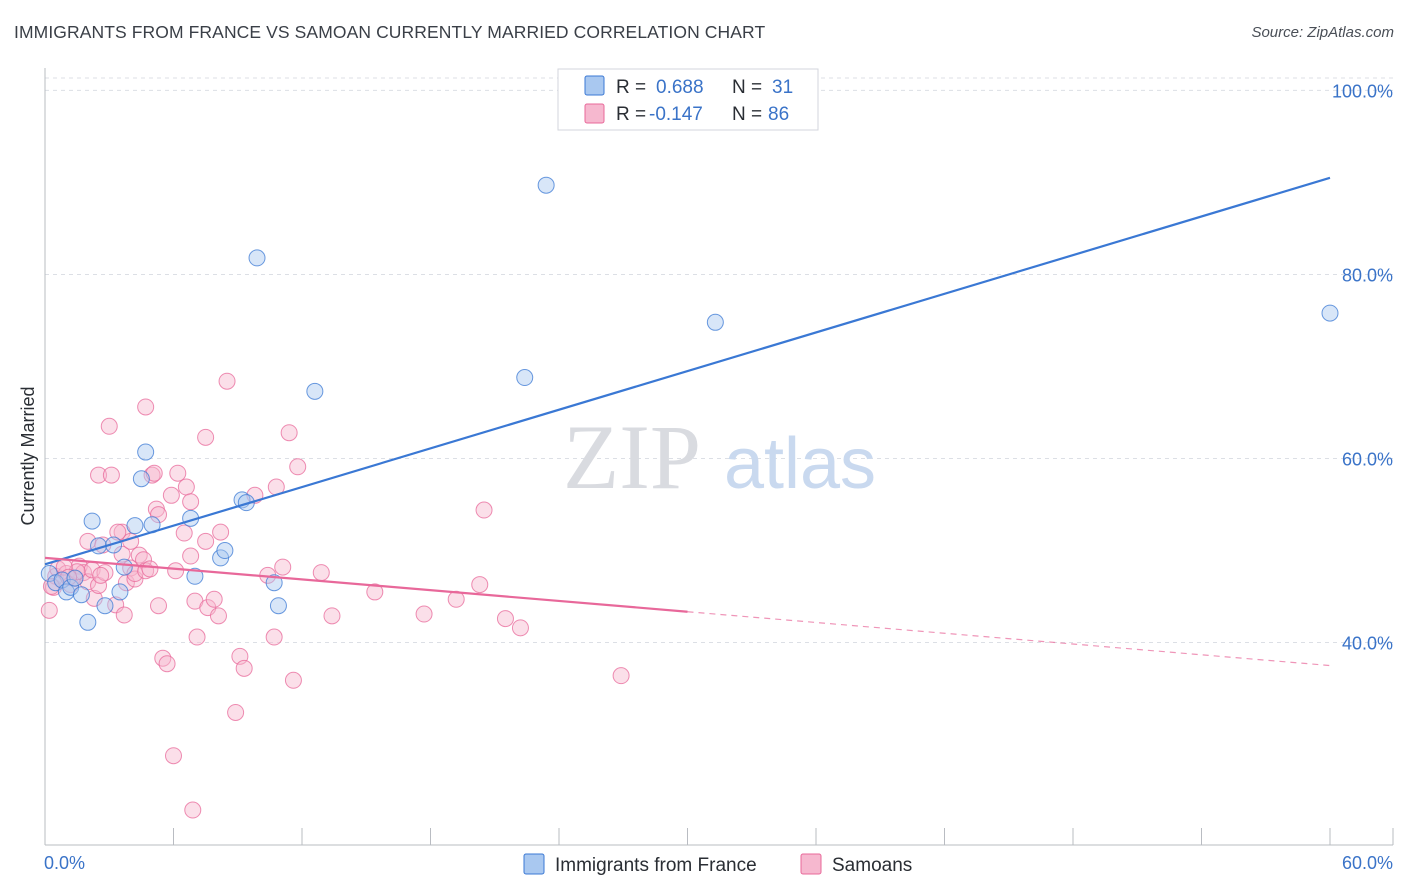 The height and width of the screenshot is (892, 1406). What do you see at coordinates (872, 865) in the screenshot?
I see `legend-label-samoans: Samoans` at bounding box center [872, 865].